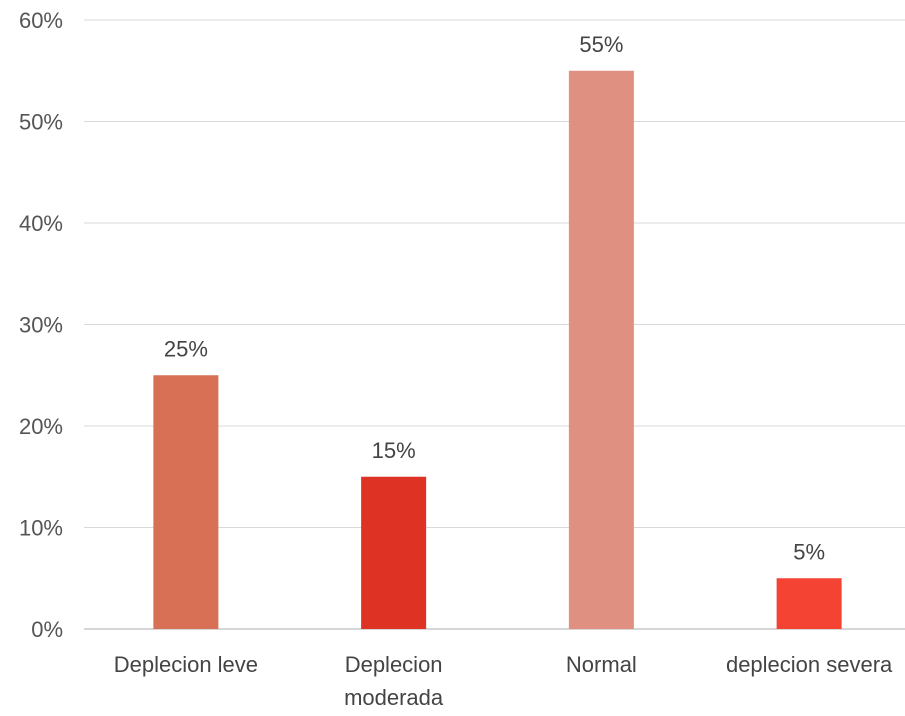 This screenshot has width=905, height=716. I want to click on x-category-label-line: moderada, so click(394, 697).